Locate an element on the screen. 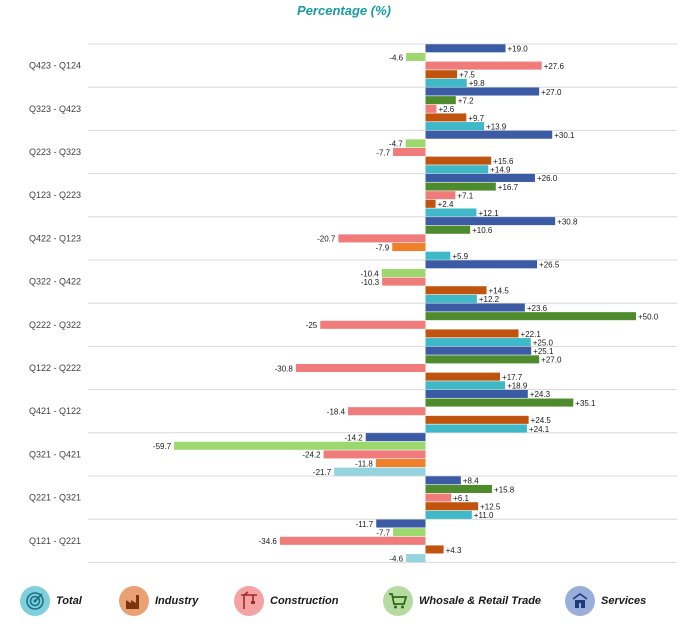  data-label: -25 is located at coordinates (312, 325).